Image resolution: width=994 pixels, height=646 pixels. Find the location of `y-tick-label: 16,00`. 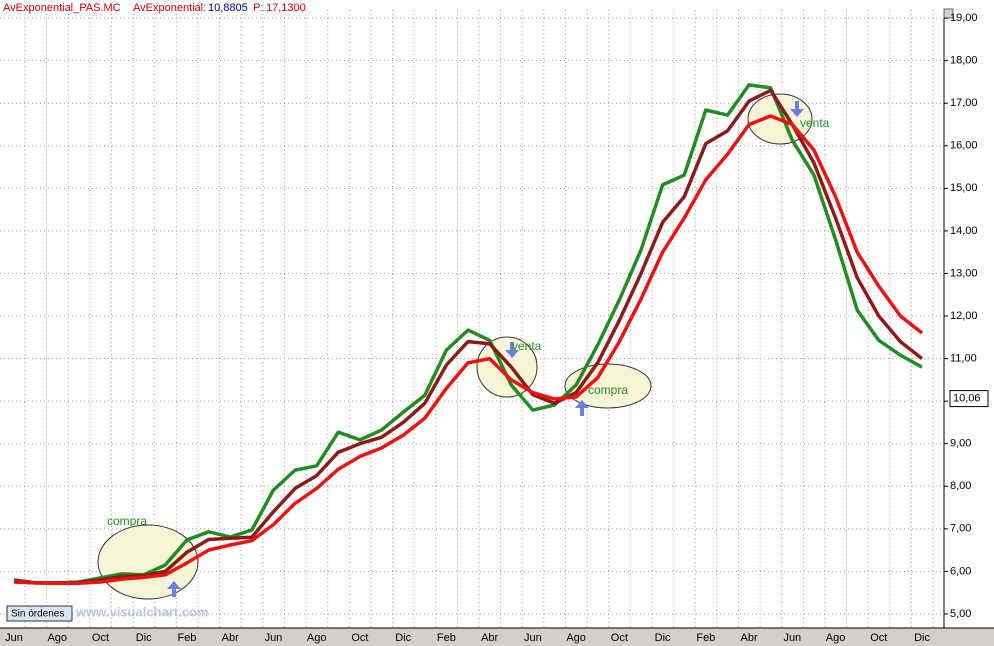

y-tick-label: 16,00 is located at coordinates (964, 146).